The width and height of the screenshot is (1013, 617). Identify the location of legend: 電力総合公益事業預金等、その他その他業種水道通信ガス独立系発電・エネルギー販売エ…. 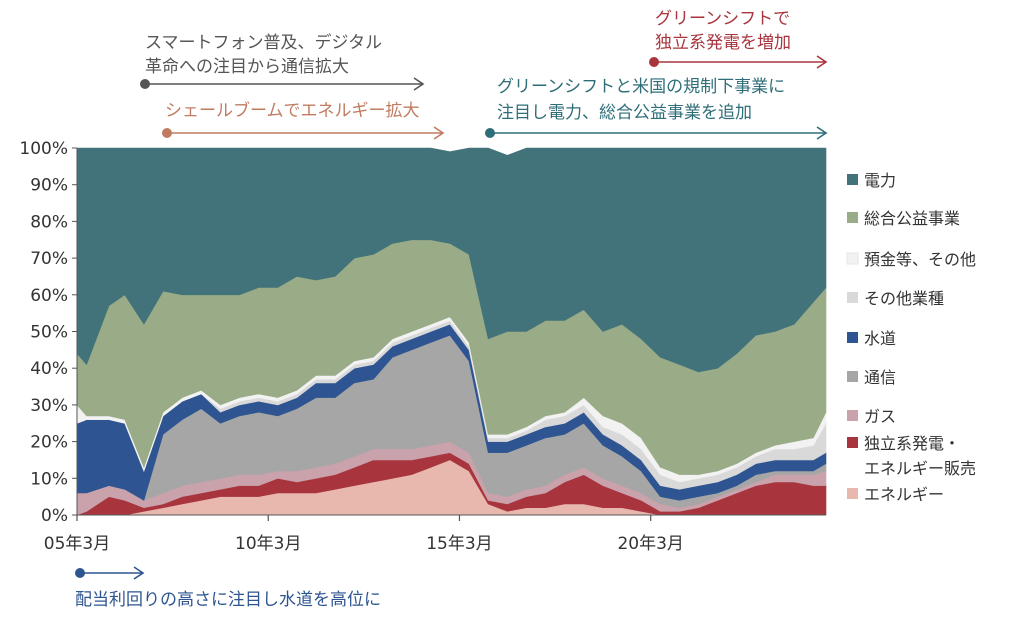
(911, 337).